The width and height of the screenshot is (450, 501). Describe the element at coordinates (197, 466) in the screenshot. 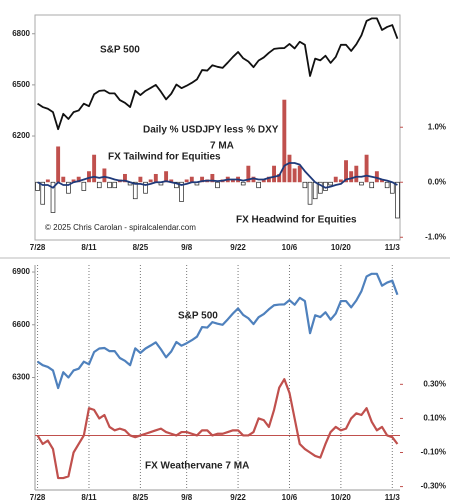

I see `series-label: FX Weathervane 7 MA` at that location.